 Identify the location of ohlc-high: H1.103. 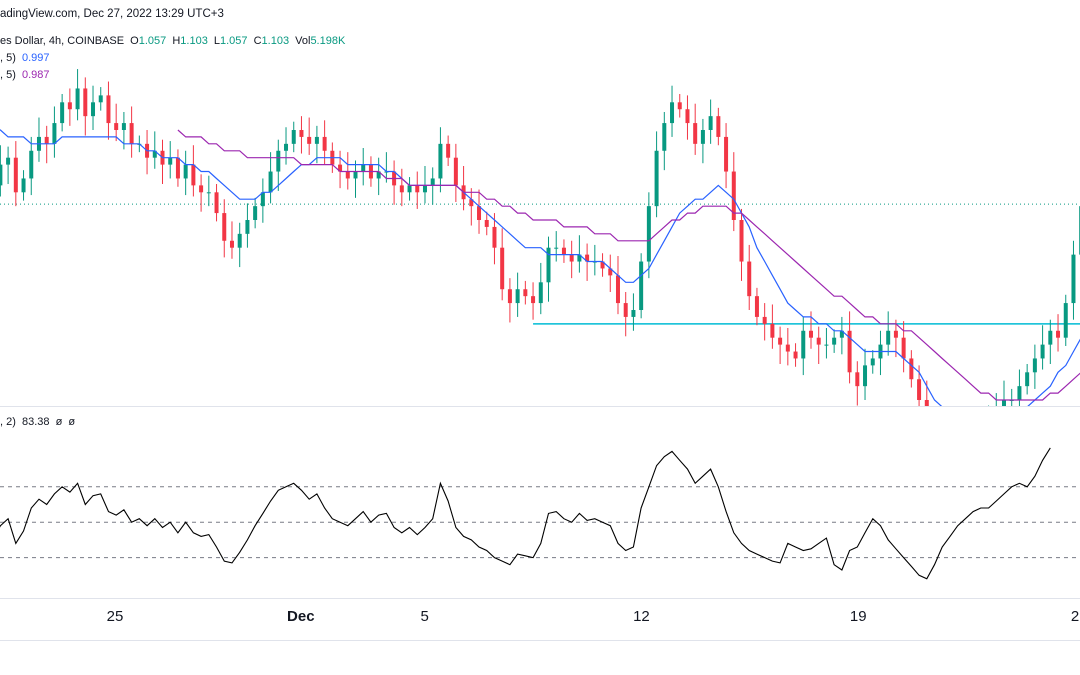
(189, 41).